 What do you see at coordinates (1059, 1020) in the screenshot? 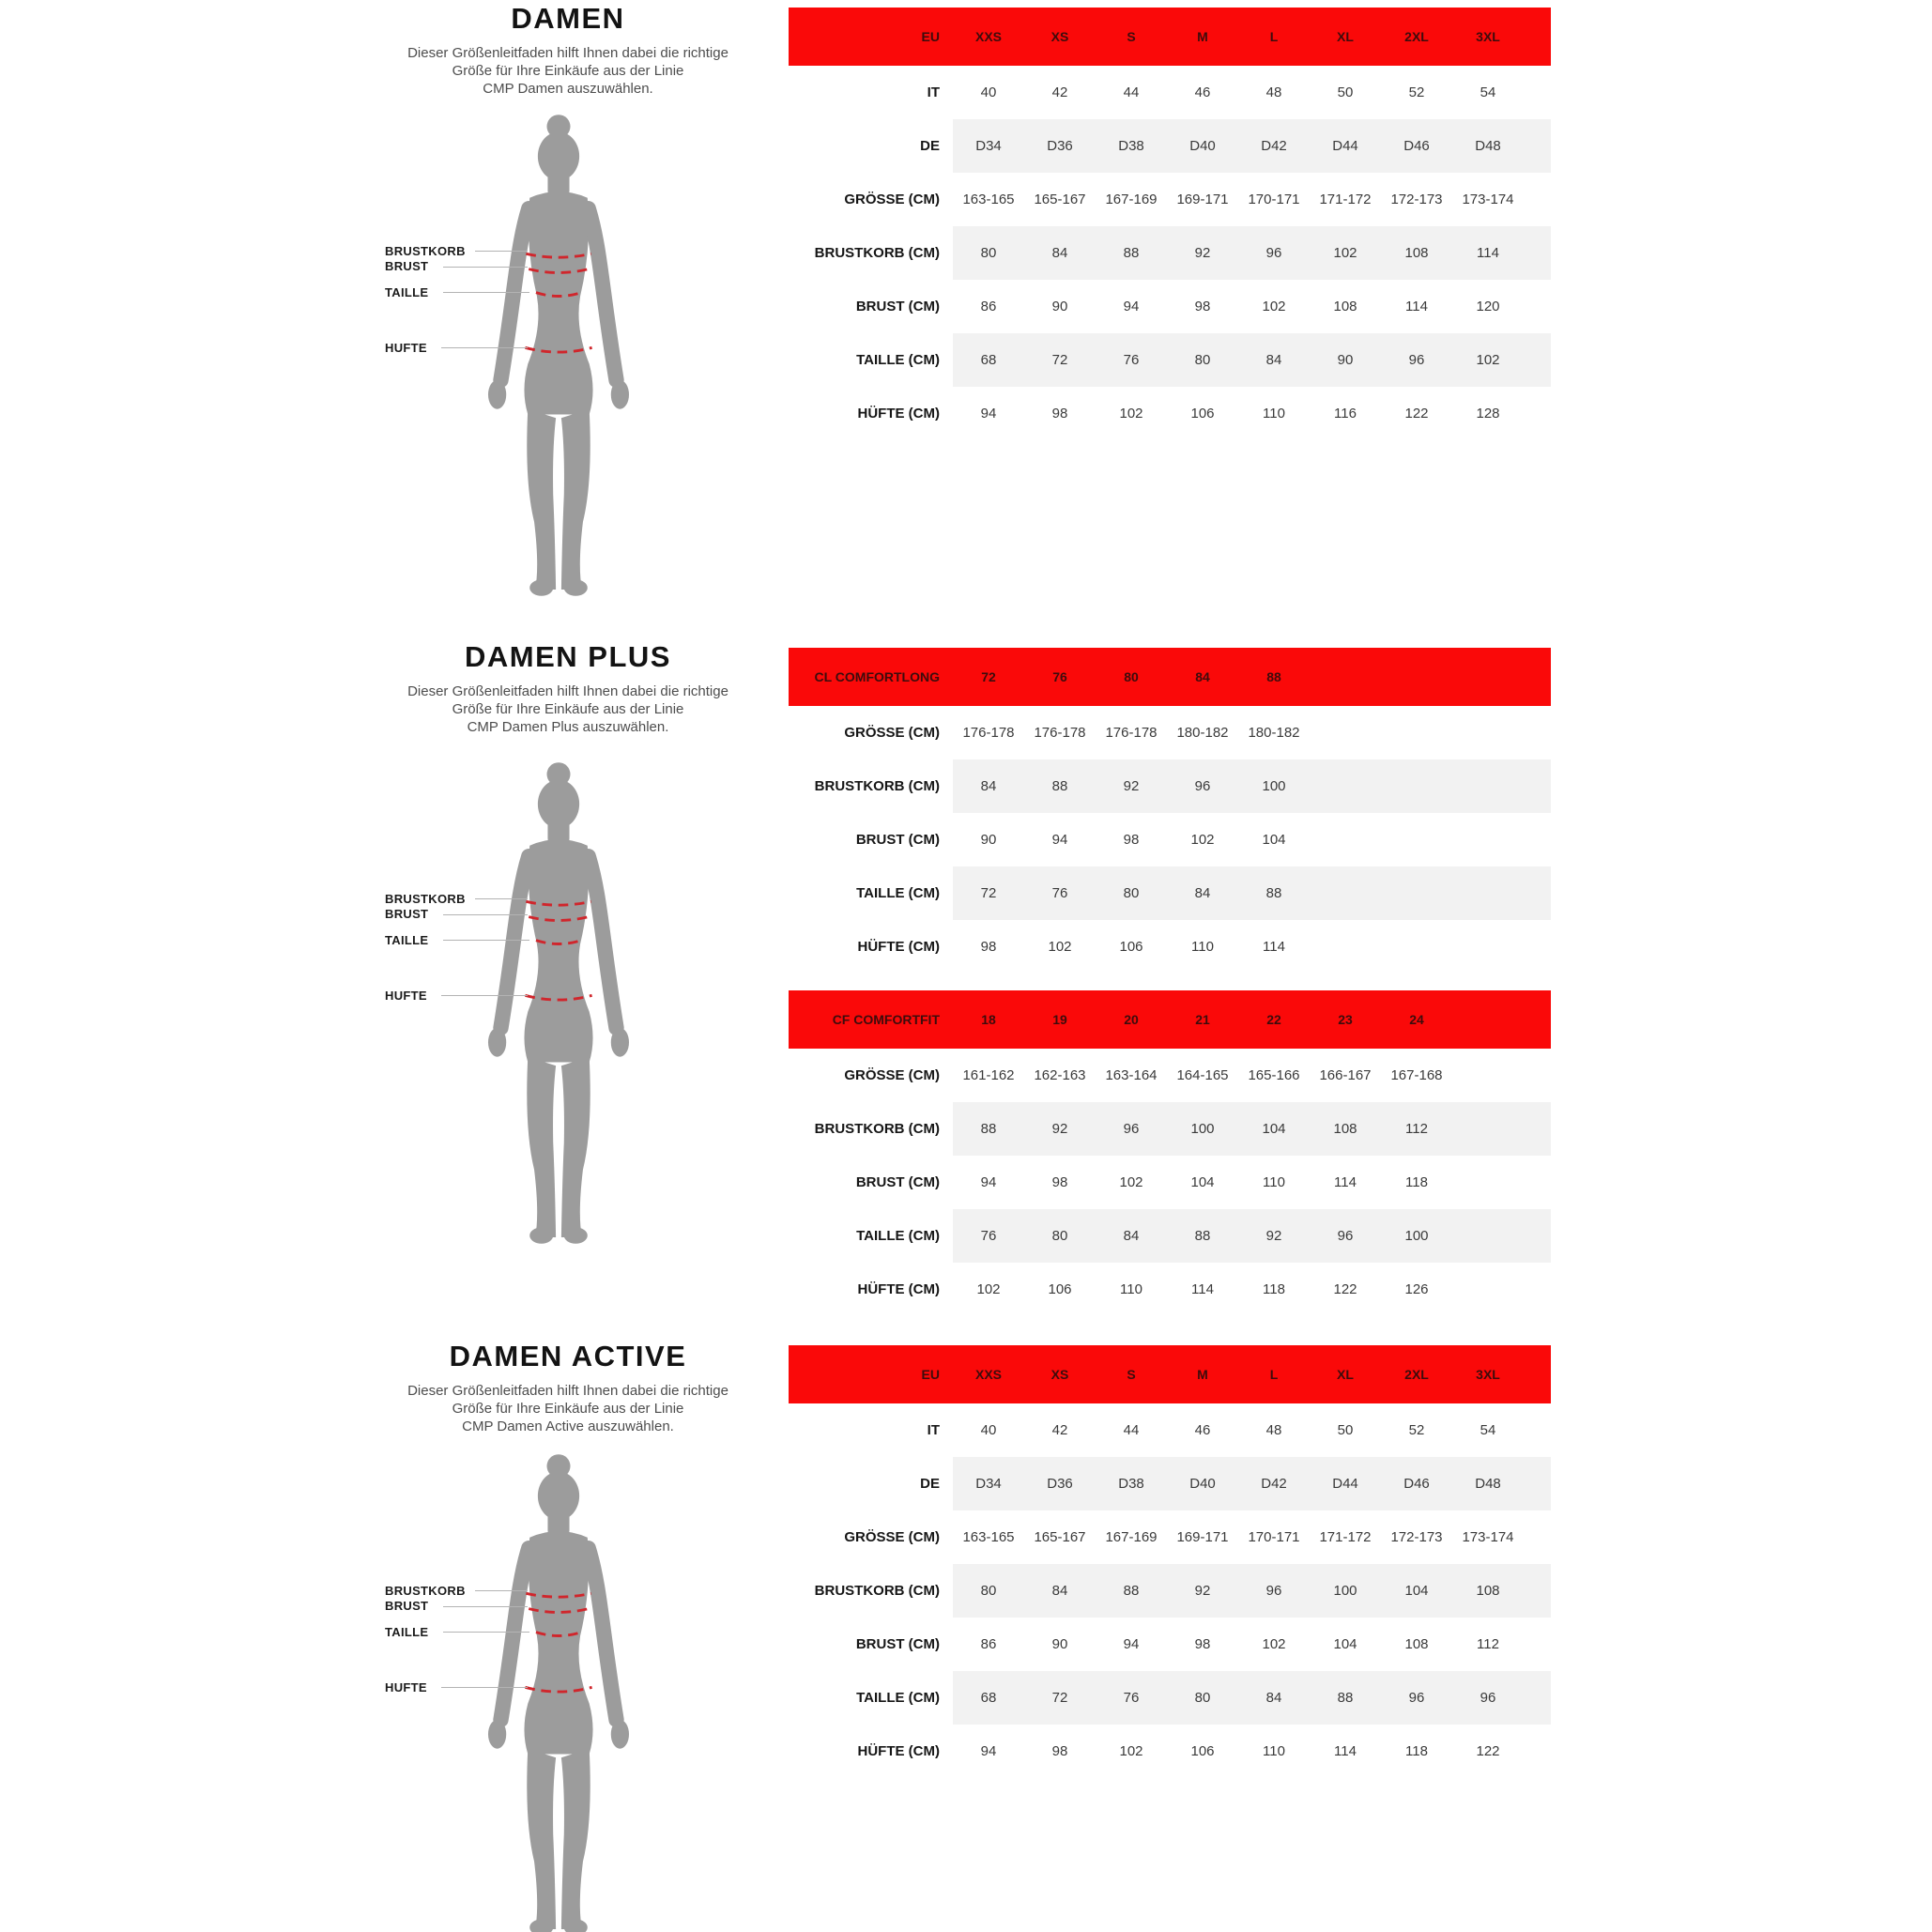
I see `header-size-cell: 19` at bounding box center [1059, 1020].